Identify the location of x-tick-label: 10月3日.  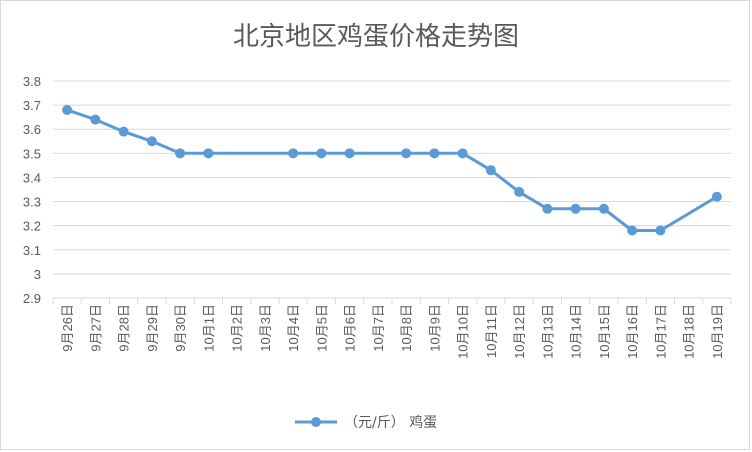
(265, 328).